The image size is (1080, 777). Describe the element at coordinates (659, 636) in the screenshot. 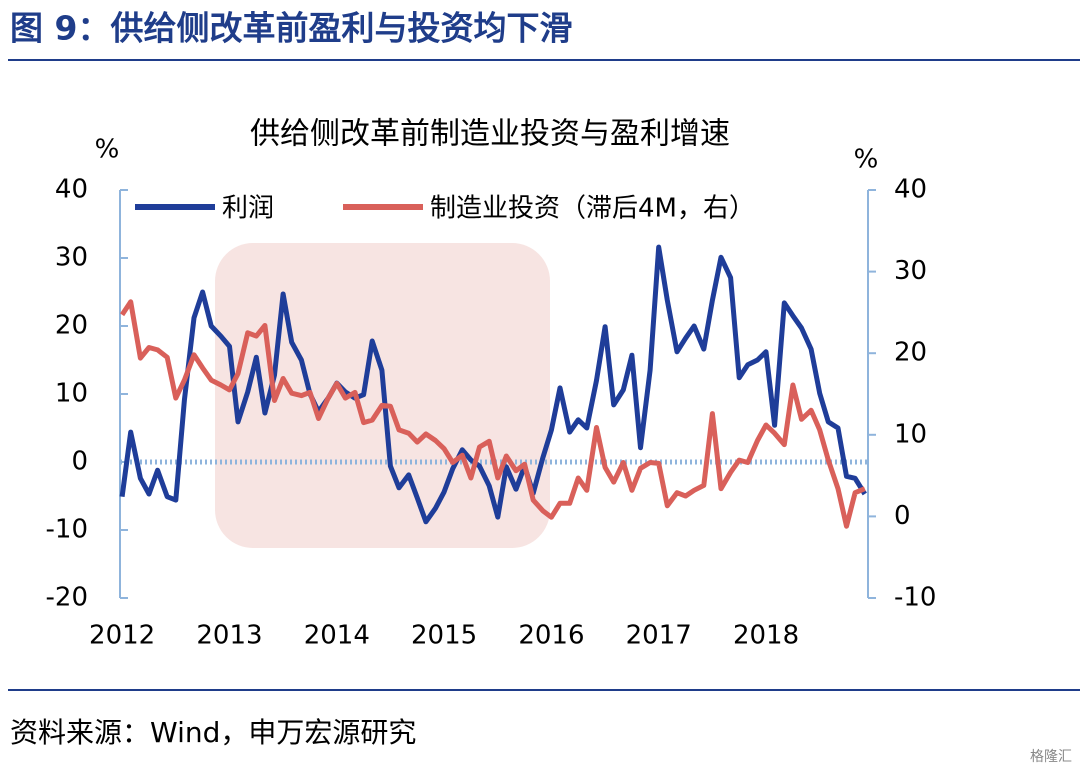

I see `x-tick-label: 2017` at that location.